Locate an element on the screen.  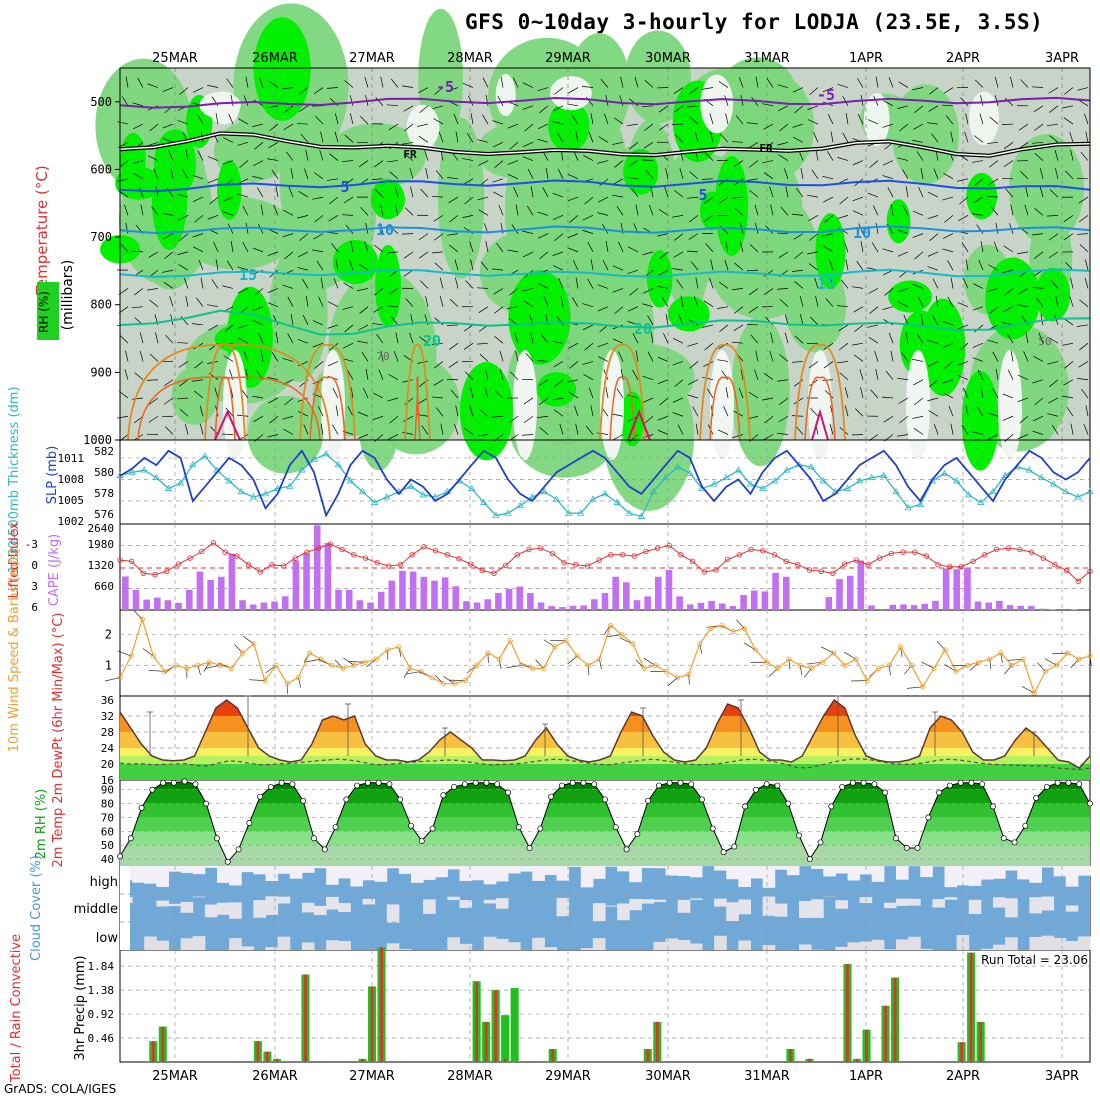
date-label-top: 2APR is located at coordinates (963, 58).